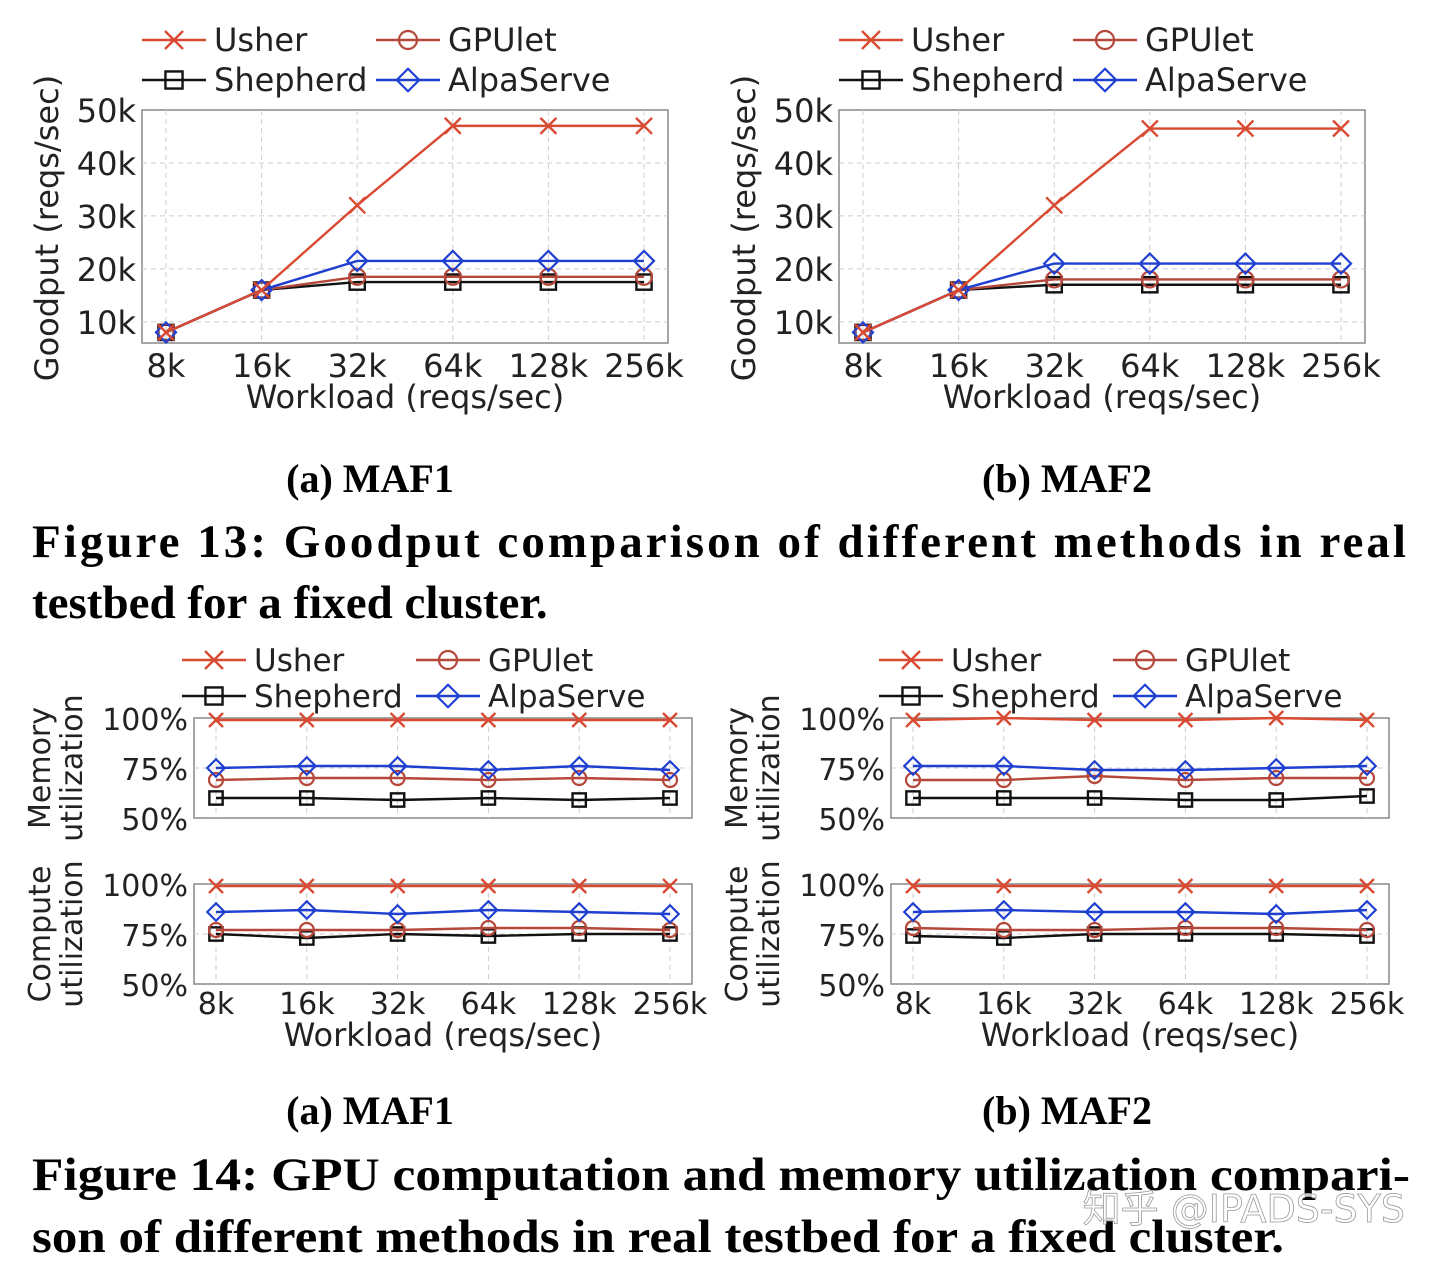 Image resolution: width=1440 pixels, height=1266 pixels. What do you see at coordinates (1067, 1110) in the screenshot?
I see `fig14b-subcaption: (b) MAF2` at bounding box center [1067, 1110].